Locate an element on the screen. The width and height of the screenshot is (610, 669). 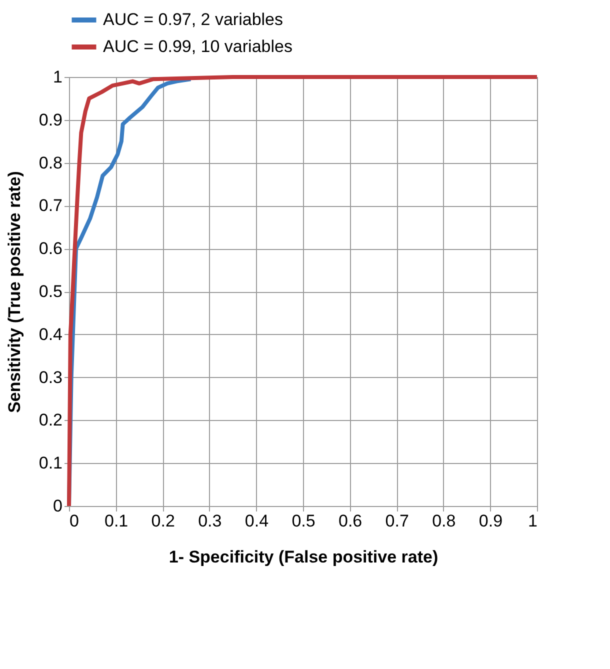
x-tick-label: 0.9 is located at coordinates (490, 521).